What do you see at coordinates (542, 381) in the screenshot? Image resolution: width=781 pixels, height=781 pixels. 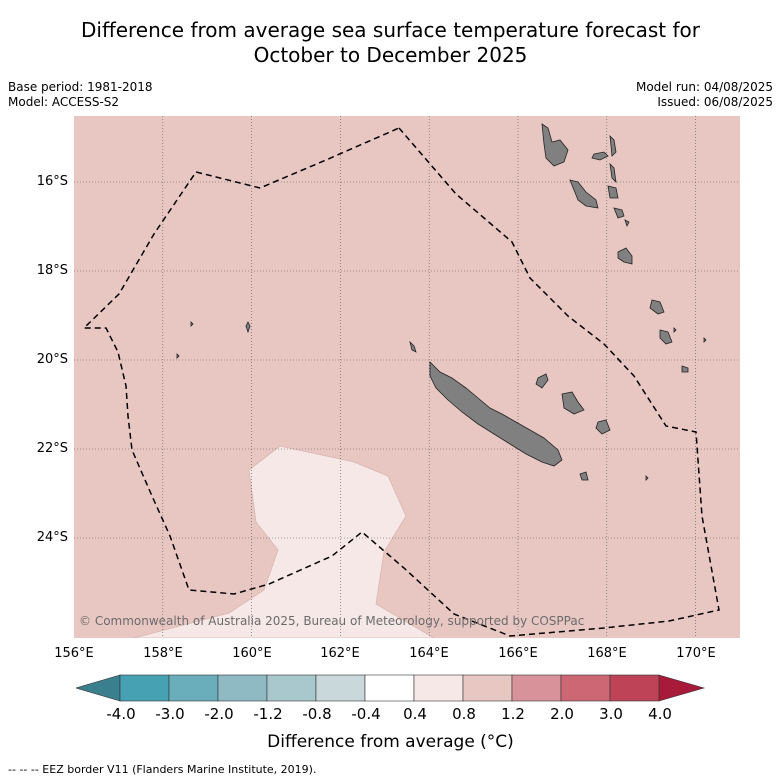 I see `island-ouvea` at bounding box center [542, 381].